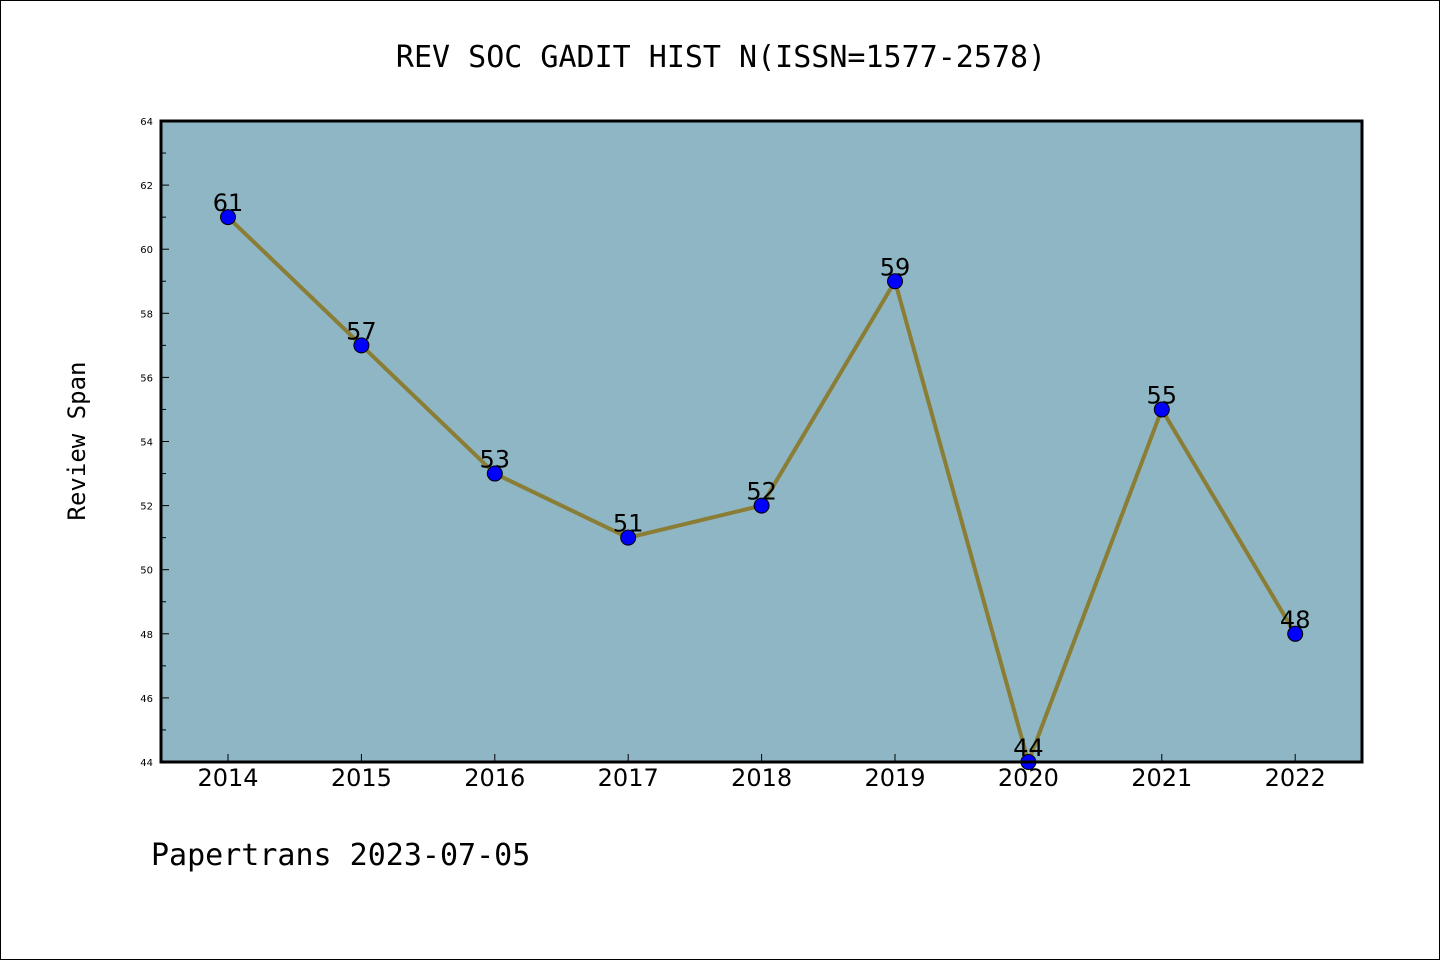 Image resolution: width=1440 pixels, height=961 pixels. Describe the element at coordinates (146, 699) in the screenshot. I see `y-tick-label: 46` at that location.